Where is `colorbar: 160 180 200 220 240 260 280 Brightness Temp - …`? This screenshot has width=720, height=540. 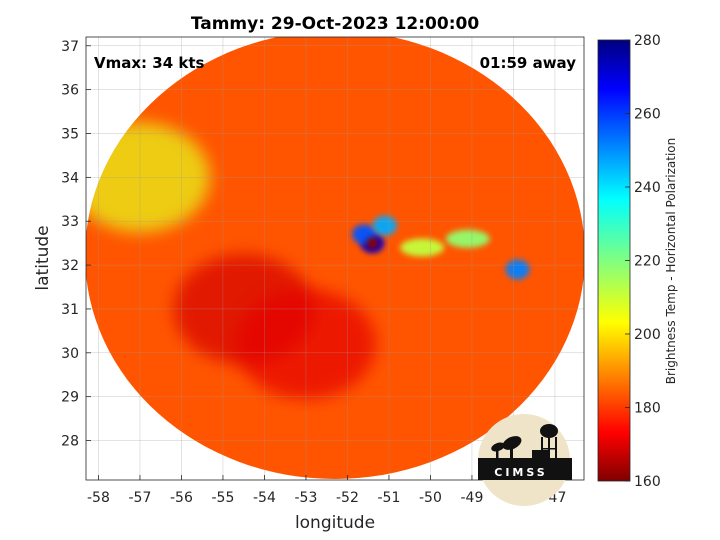 colorbar: 160 180 200 220 240 260 280 Brightness Temp - … is located at coordinates (637, 261).